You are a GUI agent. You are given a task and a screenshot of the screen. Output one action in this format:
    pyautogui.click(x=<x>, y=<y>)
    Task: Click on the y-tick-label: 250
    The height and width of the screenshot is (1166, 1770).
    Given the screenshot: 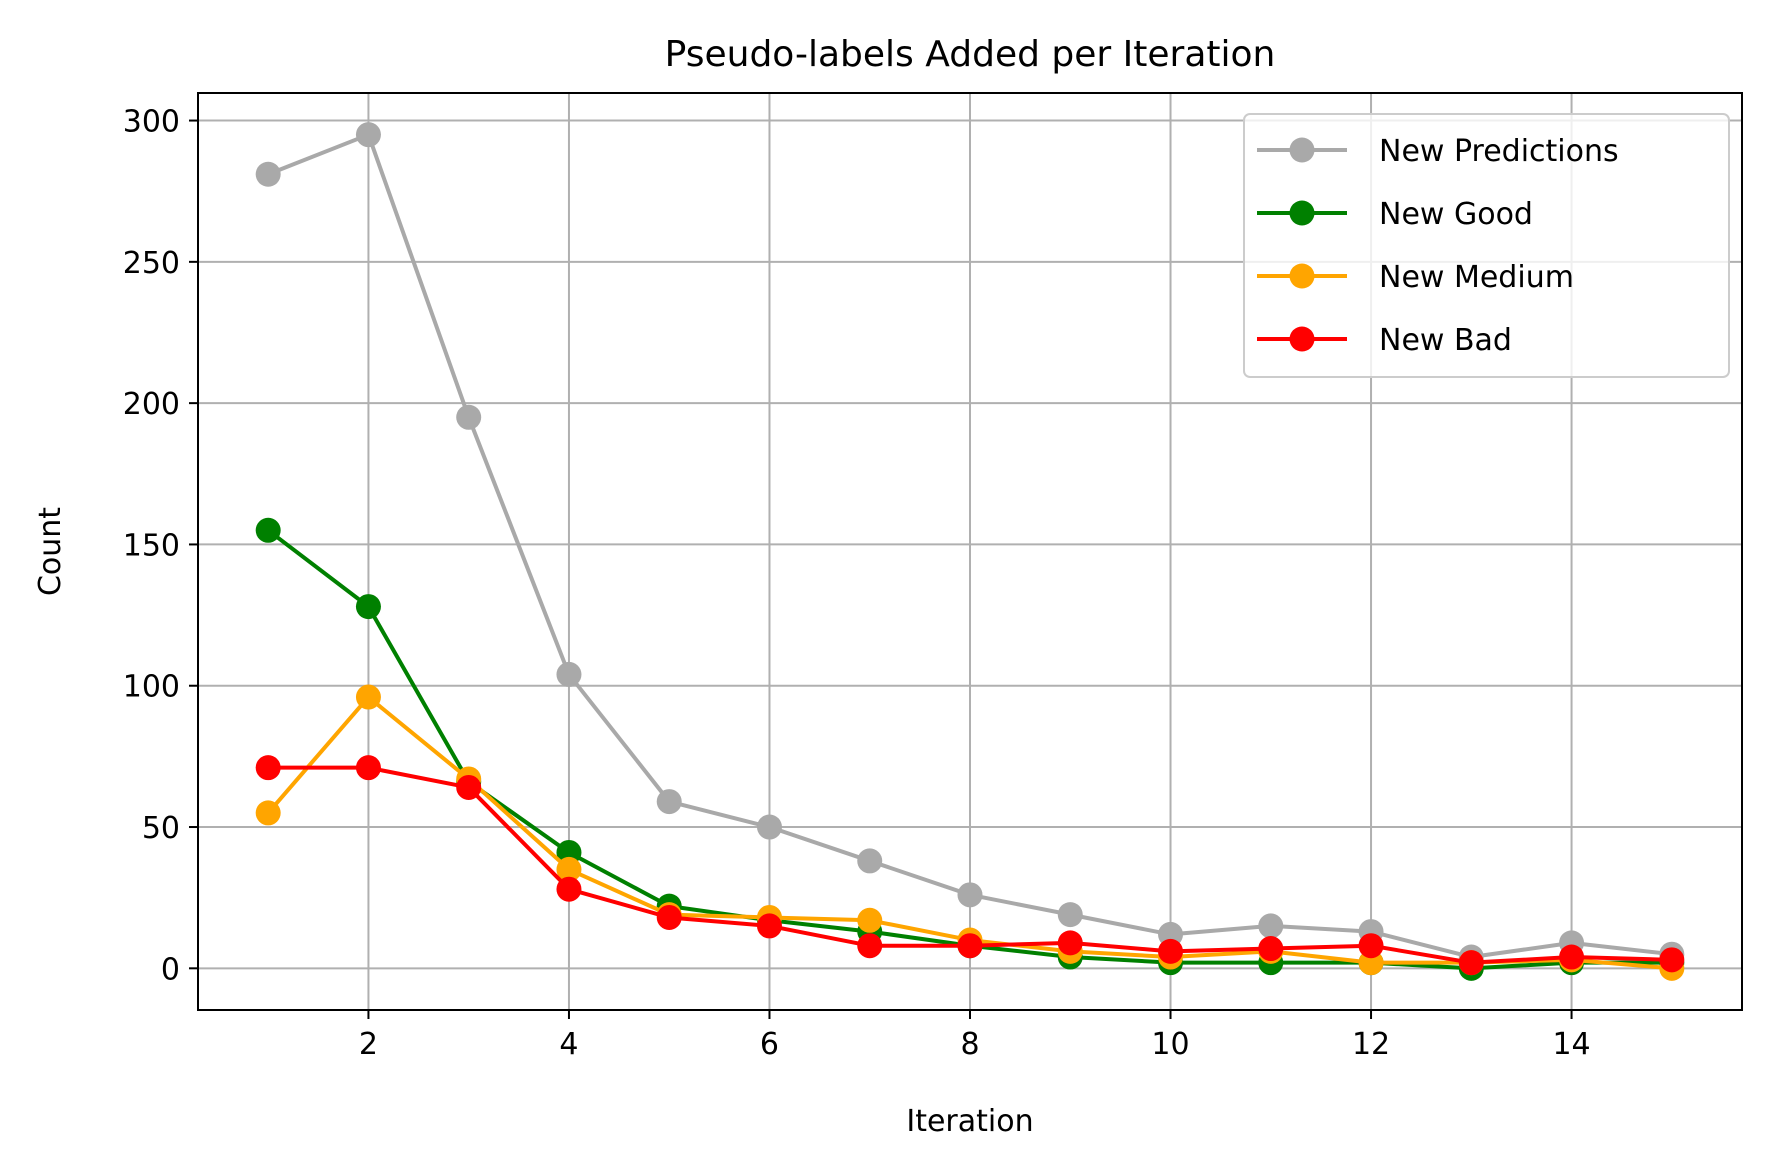 What is the action you would take?
    pyautogui.click(x=151, y=263)
    